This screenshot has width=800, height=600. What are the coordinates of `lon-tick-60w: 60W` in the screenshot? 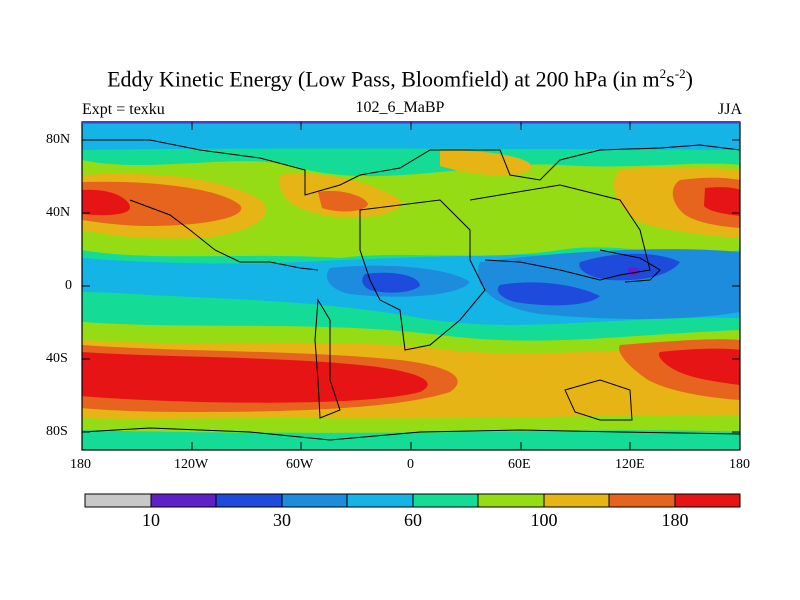 It's located at (300, 464).